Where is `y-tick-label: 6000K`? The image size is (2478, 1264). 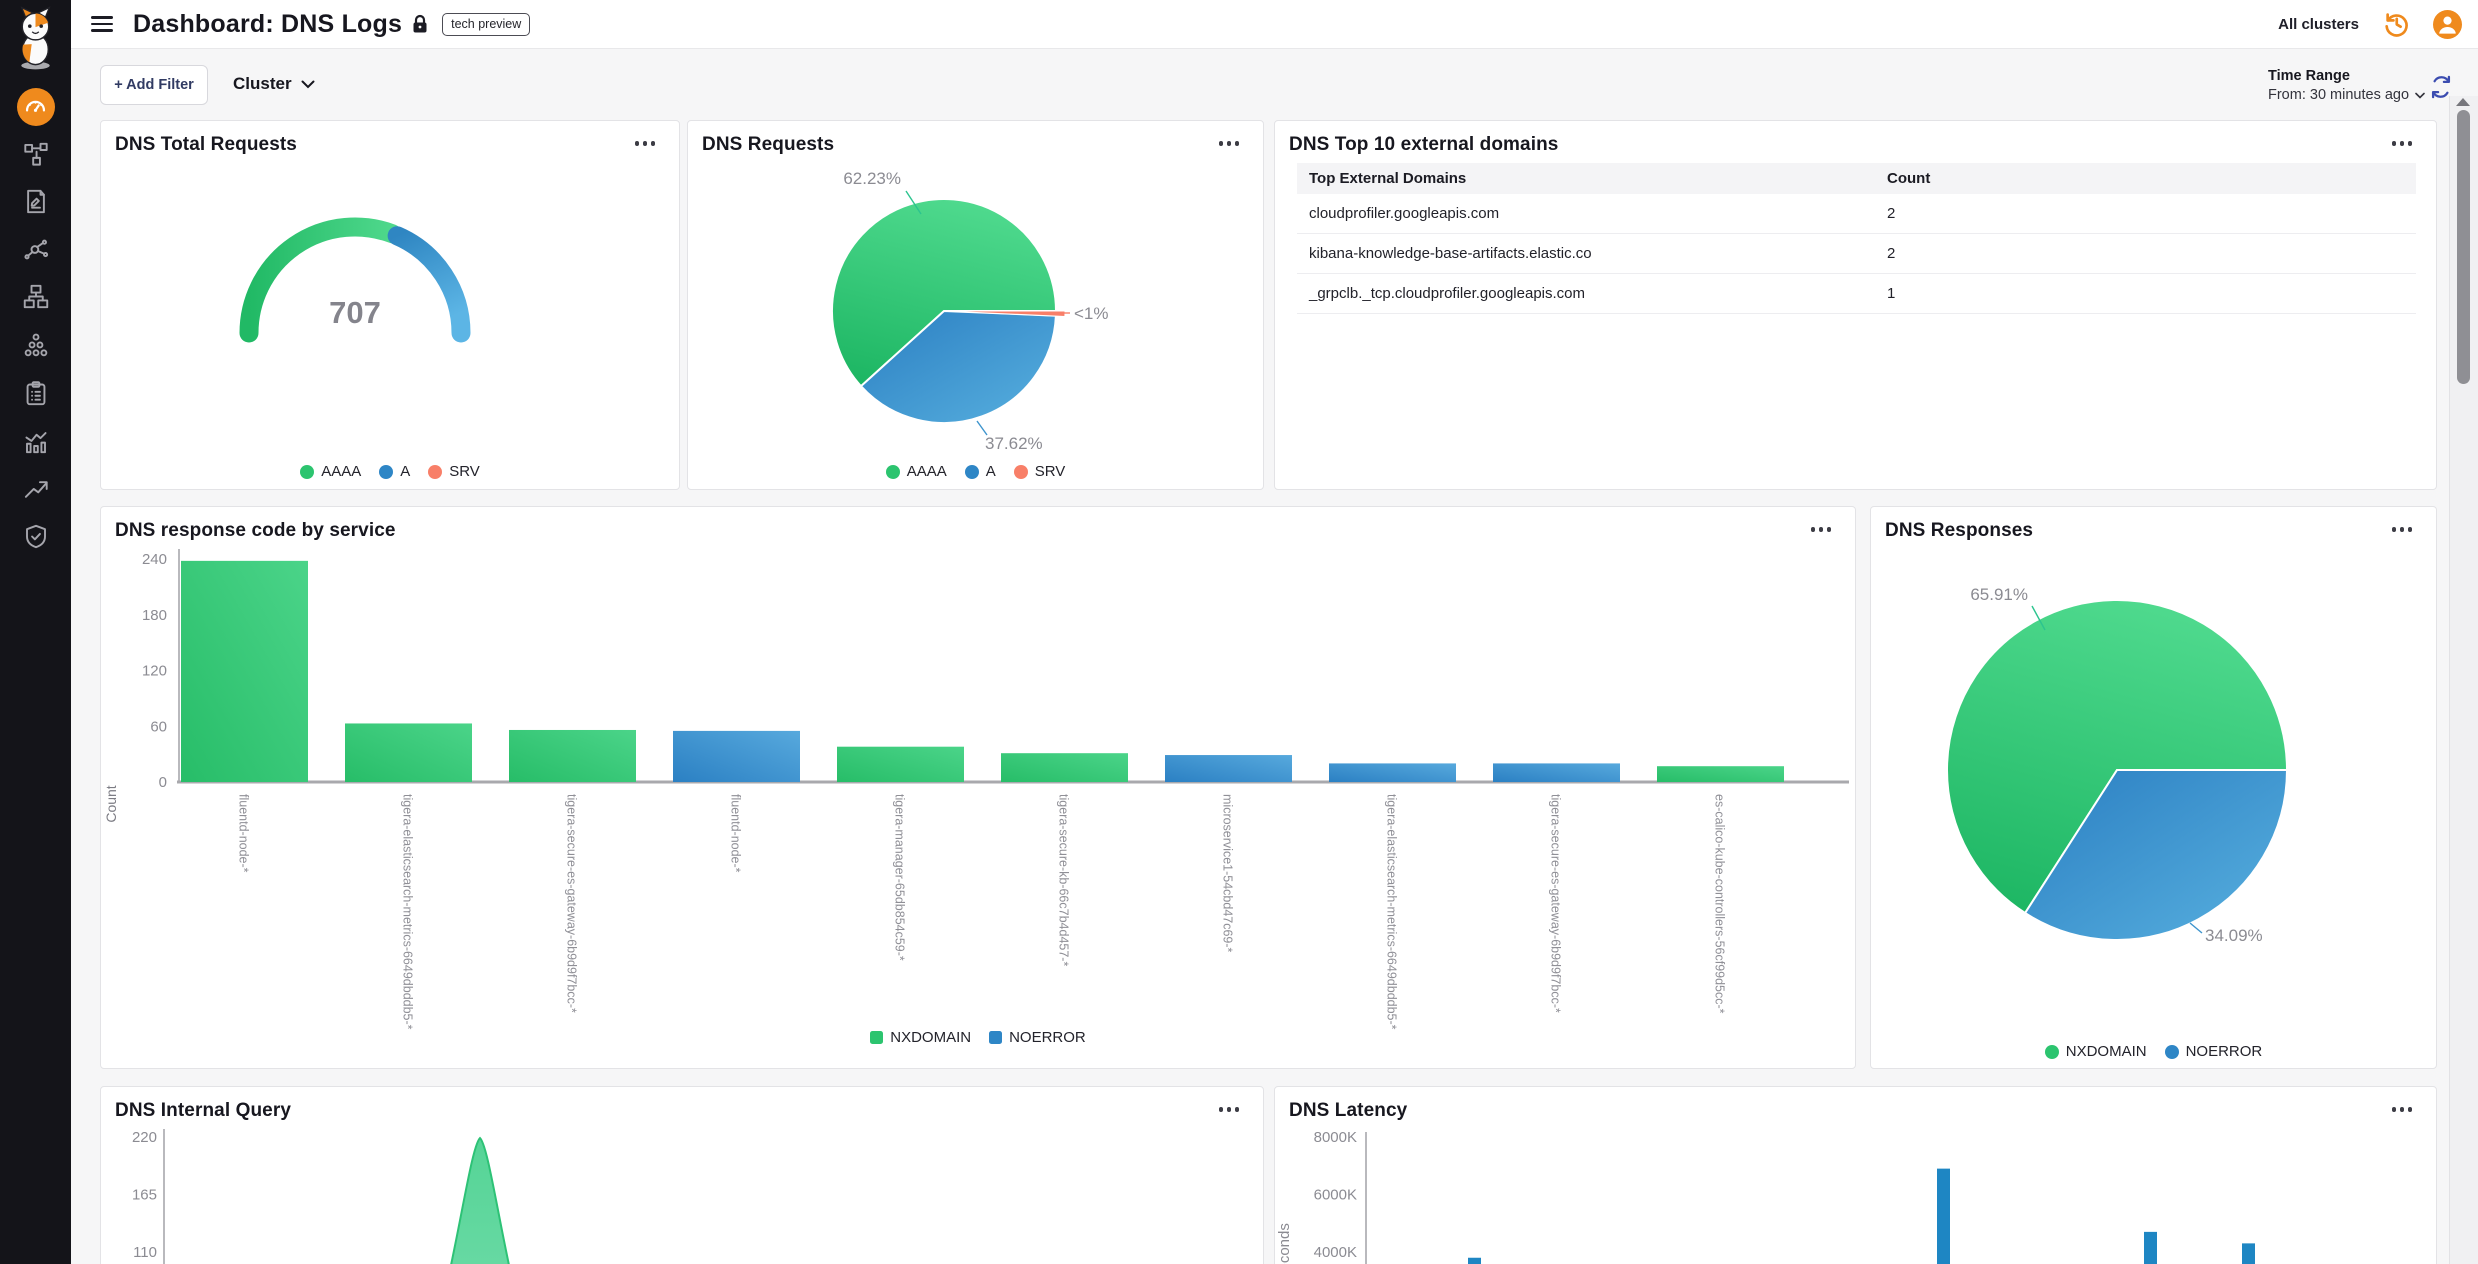
y-tick-label: 6000K is located at coordinates (1335, 1195).